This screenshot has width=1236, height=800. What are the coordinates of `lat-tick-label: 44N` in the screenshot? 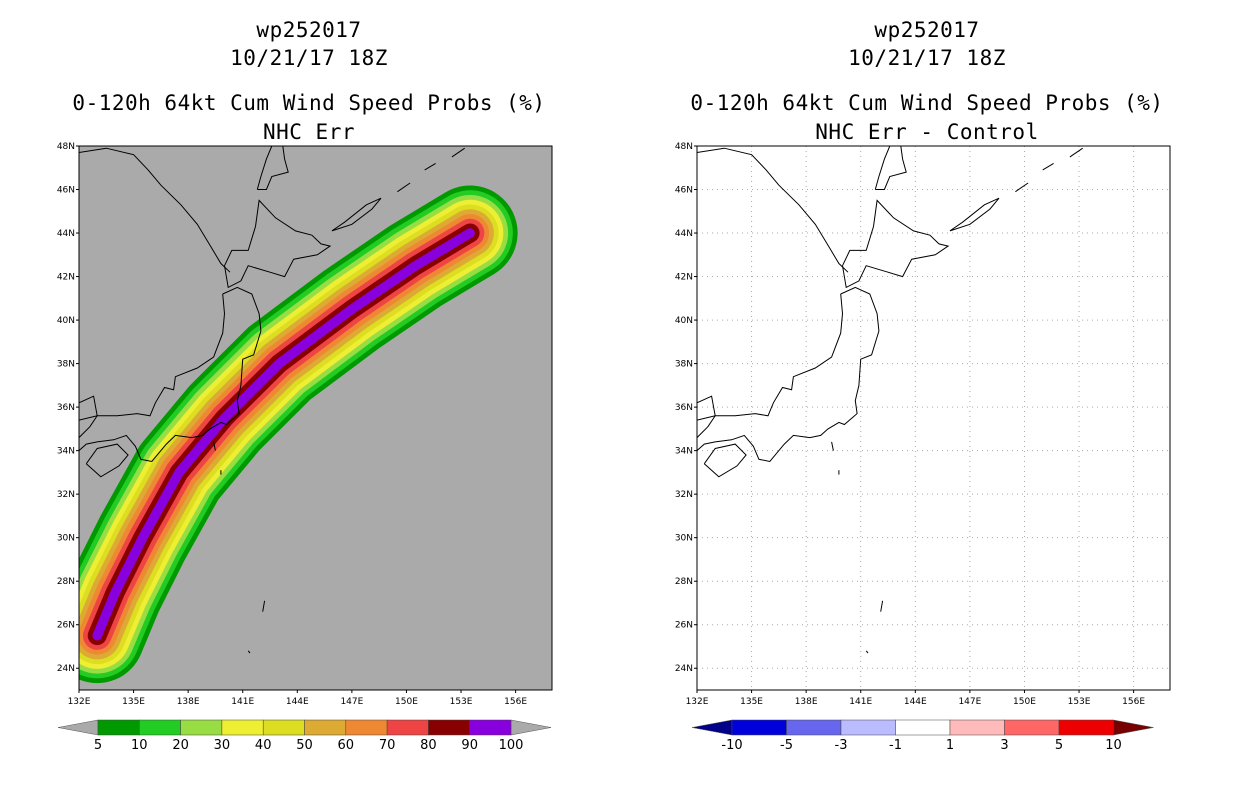 It's located at (66, 234).